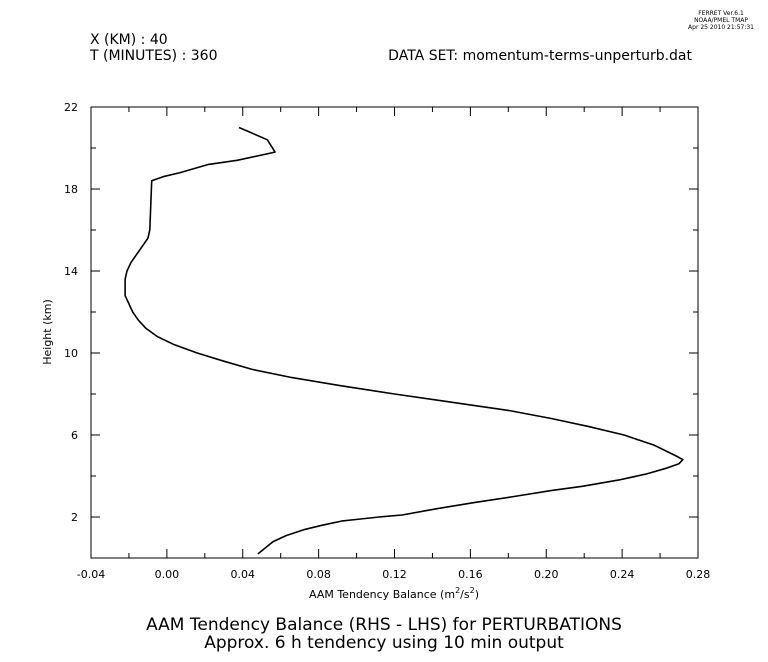 The image size is (768, 662). I want to click on y-tick-label: 6, so click(74, 435).